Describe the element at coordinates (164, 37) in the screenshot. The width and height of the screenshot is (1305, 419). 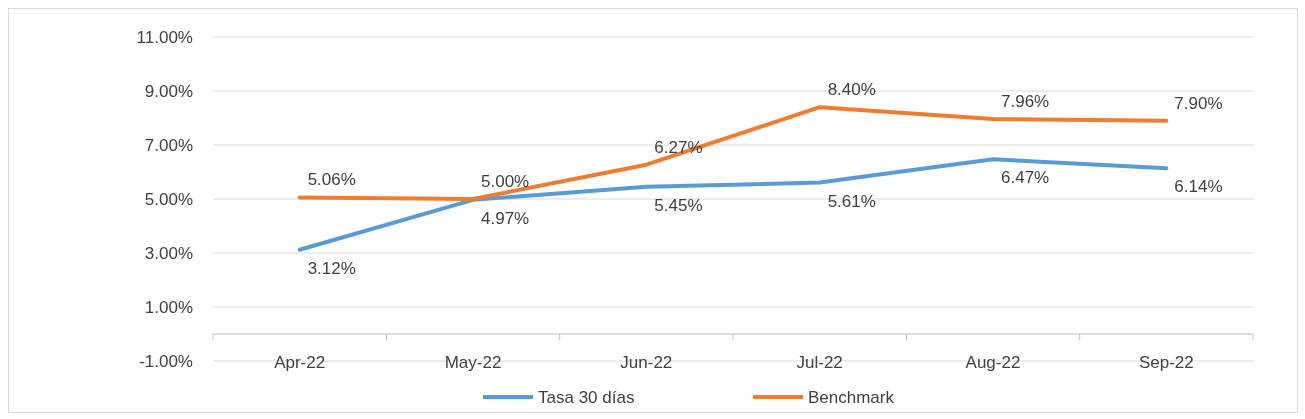
I see `y-tick-label: 11.00%` at that location.